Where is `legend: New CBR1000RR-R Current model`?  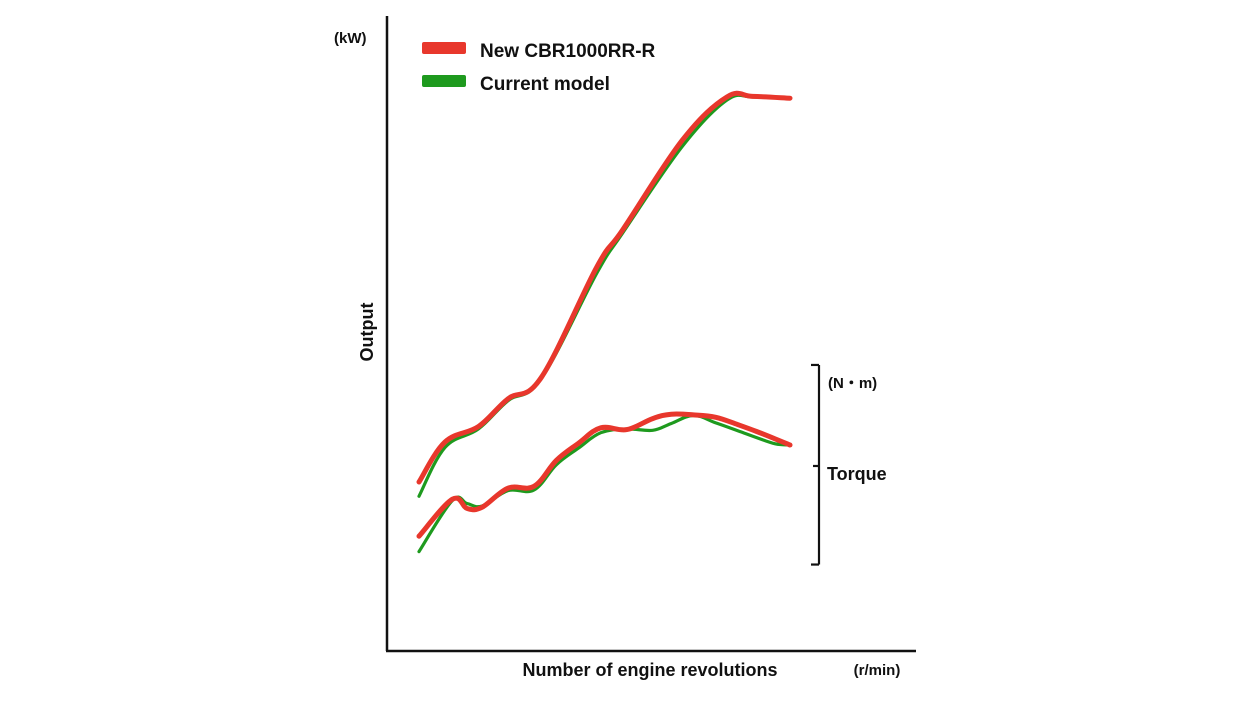
legend: New CBR1000RR-R Current model is located at coordinates (539, 68).